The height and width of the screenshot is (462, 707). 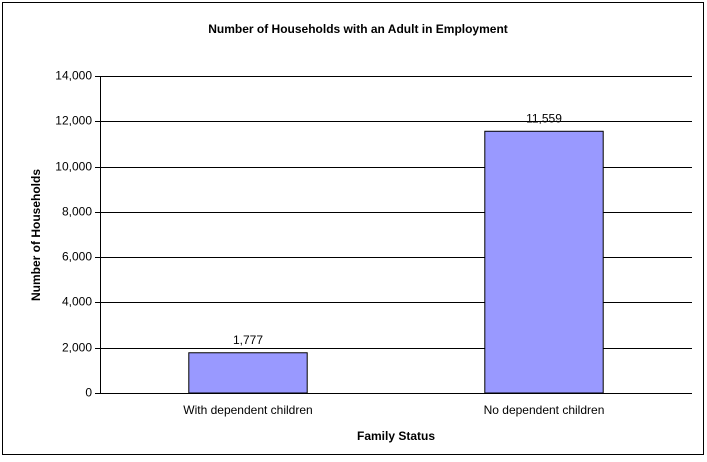 What do you see at coordinates (77, 257) in the screenshot?
I see `y-tick-label: 6,000` at bounding box center [77, 257].